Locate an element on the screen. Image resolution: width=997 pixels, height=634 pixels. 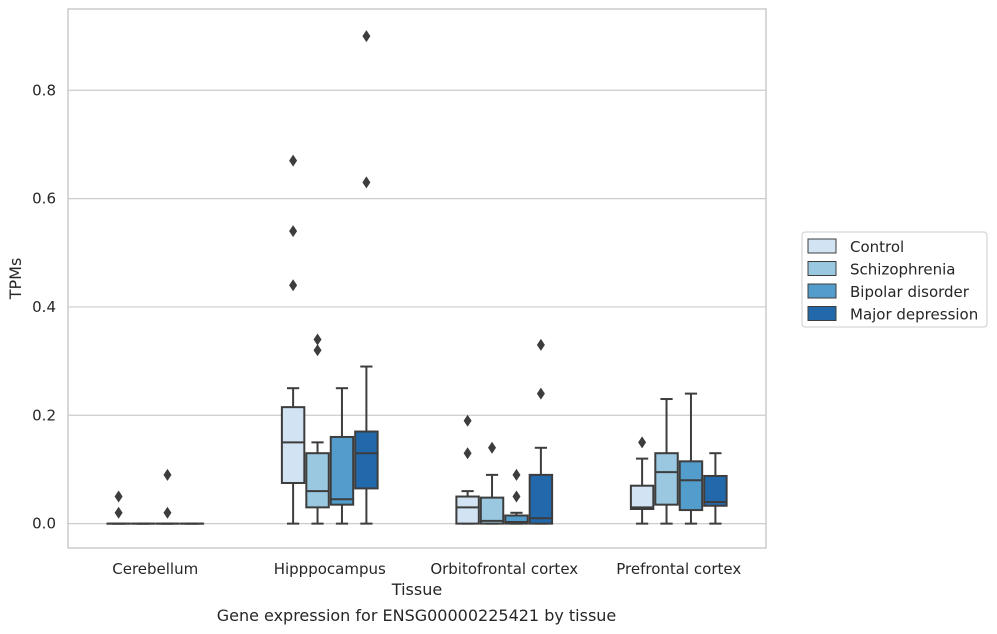
x-tick-label: Orbitofrontal cortex is located at coordinates (504, 569).